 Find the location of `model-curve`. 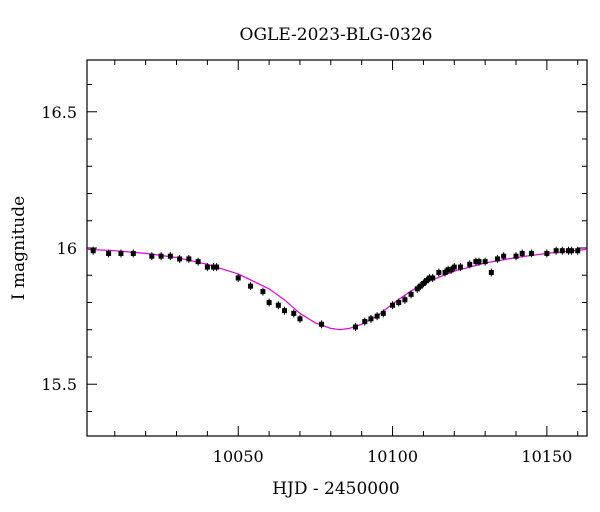

model-curve is located at coordinates (337, 289).